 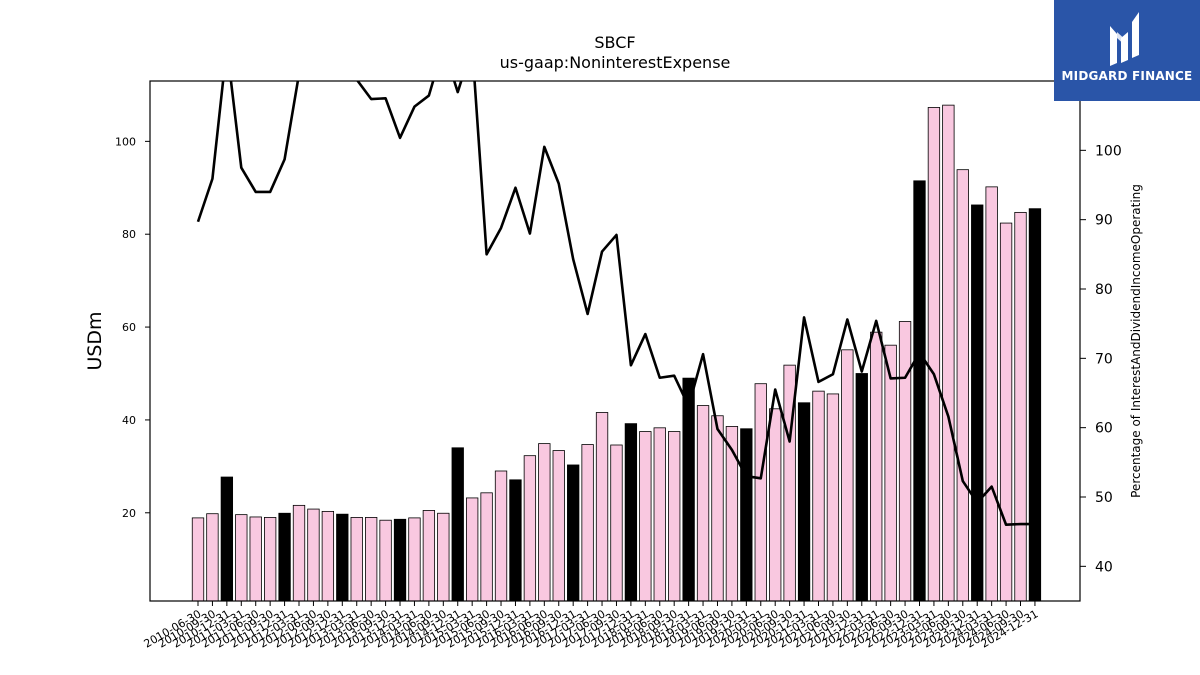 What do you see at coordinates (1127, 76) in the screenshot?
I see `logo-text: MIDGARD FINANCE` at bounding box center [1127, 76].